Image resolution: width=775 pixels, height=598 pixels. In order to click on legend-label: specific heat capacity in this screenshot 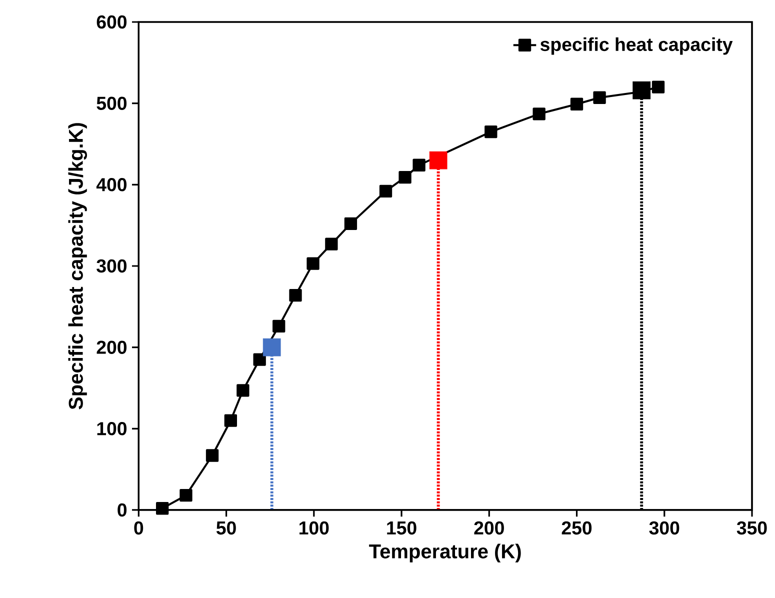, I will do `click(636, 46)`.